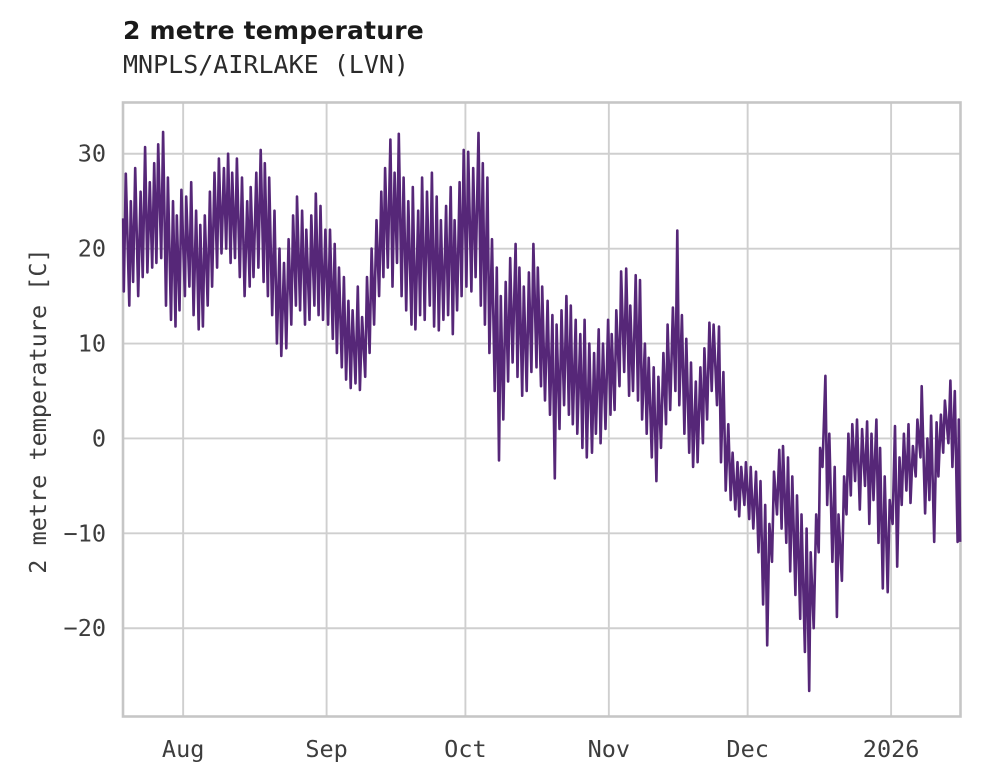 The height and width of the screenshot is (782, 981). What do you see at coordinates (92, 344) in the screenshot?
I see `y-axis-tick-label: 10` at bounding box center [92, 344].